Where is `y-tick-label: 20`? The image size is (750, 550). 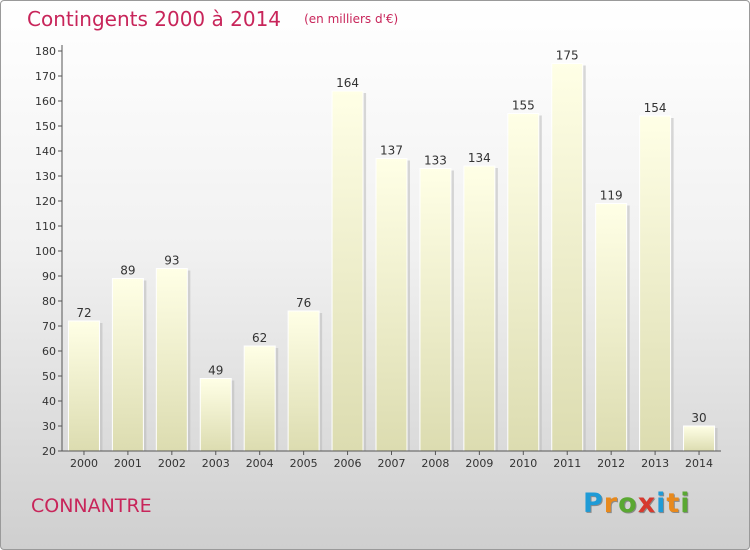
y-tick-label: 20 is located at coordinates (49, 451).